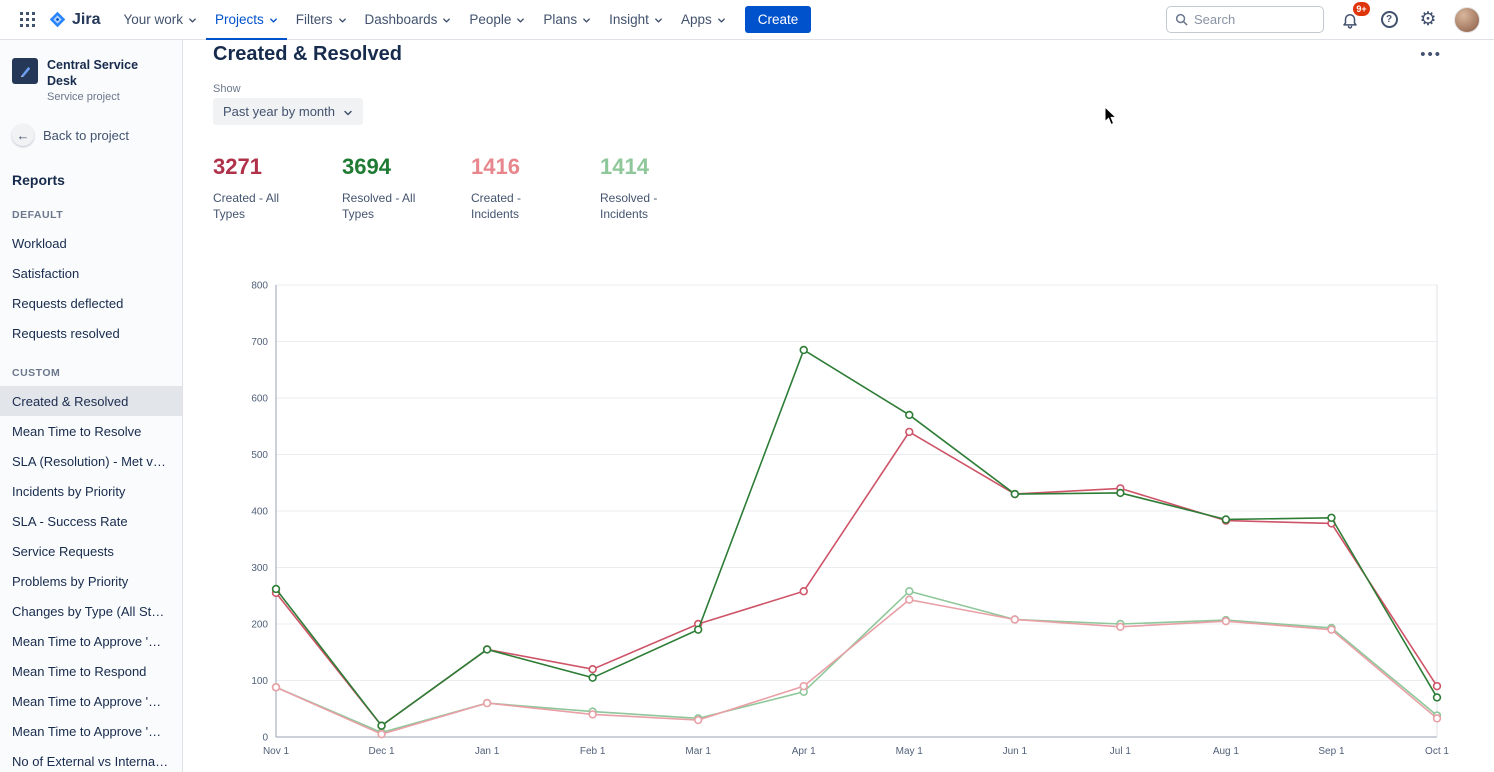 The width and height of the screenshot is (1494, 772). Describe the element at coordinates (535, 188) in the screenshot. I see `stat-created-incidents: 1416 Created - Incidents` at that location.